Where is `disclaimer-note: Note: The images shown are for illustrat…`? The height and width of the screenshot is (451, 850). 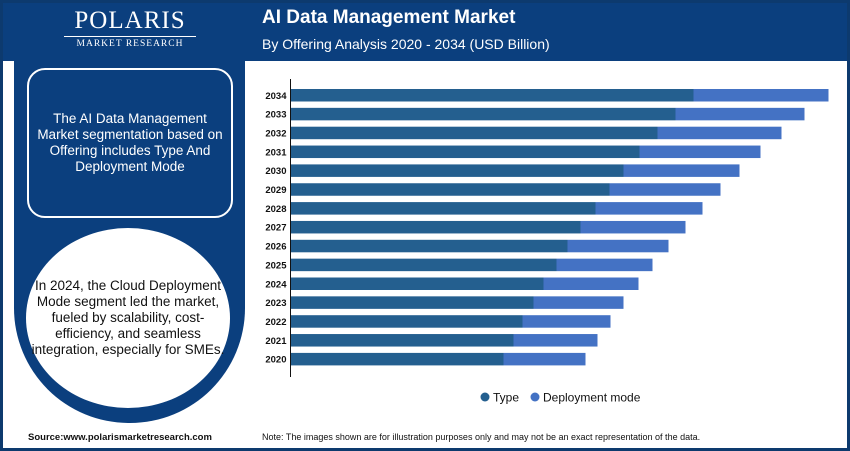 disclaimer-note: Note: The images shown are for illustrat… is located at coordinates (481, 437).